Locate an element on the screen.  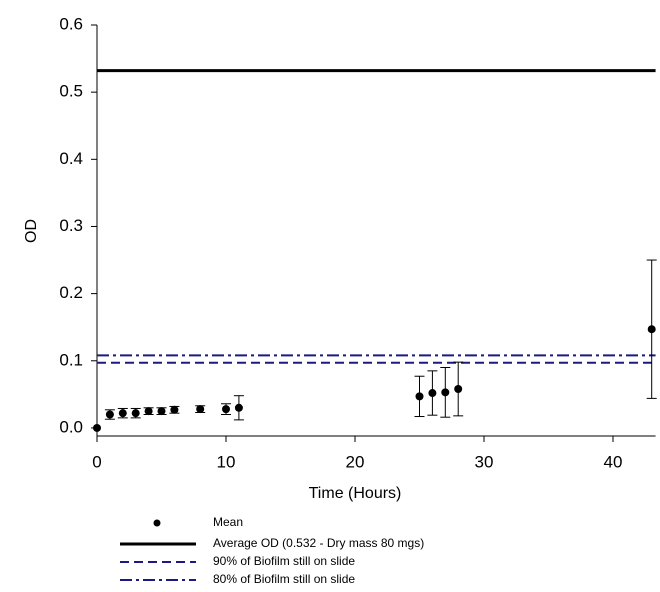
legend-label: 80% of Biofilm still on slide is located at coordinates (284, 579).